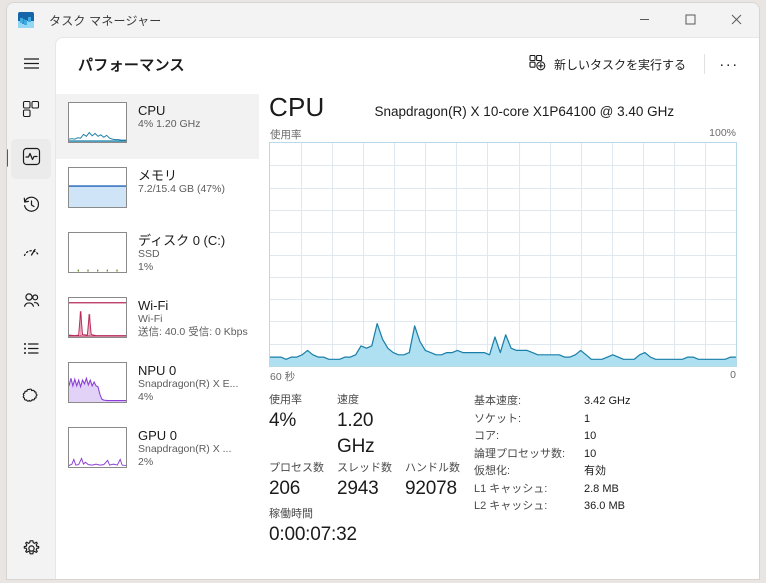 The image size is (766, 583). I want to click on spec-key: ソケット:, so click(498, 418).